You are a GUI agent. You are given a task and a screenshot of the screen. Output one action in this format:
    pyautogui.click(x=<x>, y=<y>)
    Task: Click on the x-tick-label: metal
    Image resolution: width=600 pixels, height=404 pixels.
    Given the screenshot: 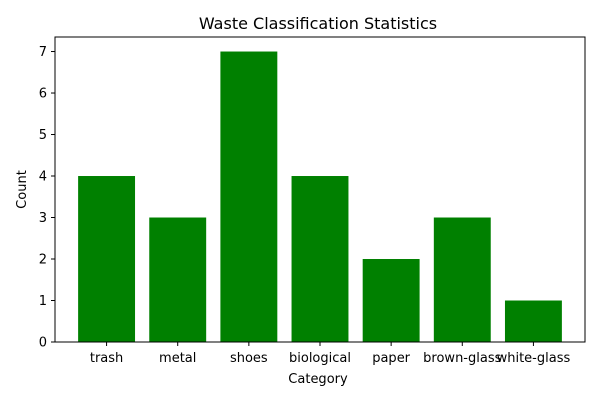 What is the action you would take?
    pyautogui.click(x=177, y=358)
    